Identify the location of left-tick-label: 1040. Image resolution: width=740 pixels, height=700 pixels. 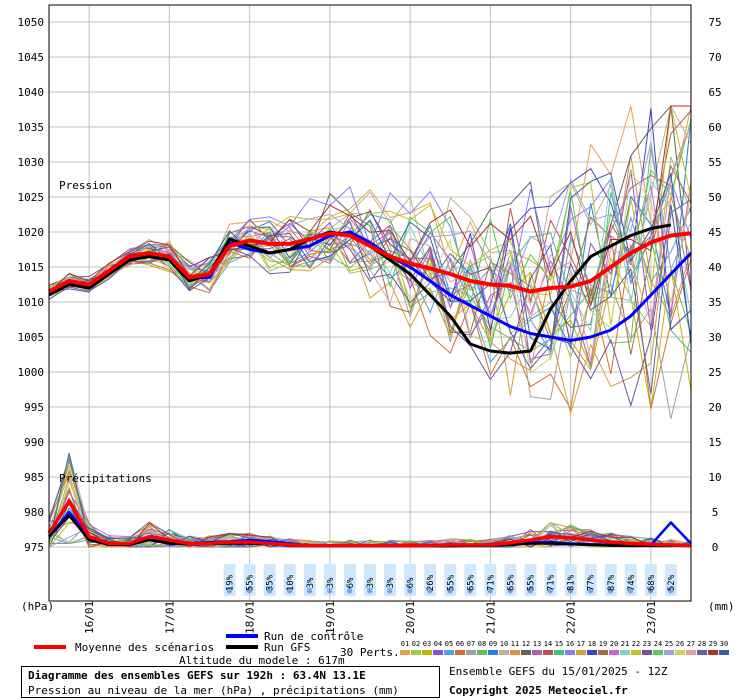
(31, 92).